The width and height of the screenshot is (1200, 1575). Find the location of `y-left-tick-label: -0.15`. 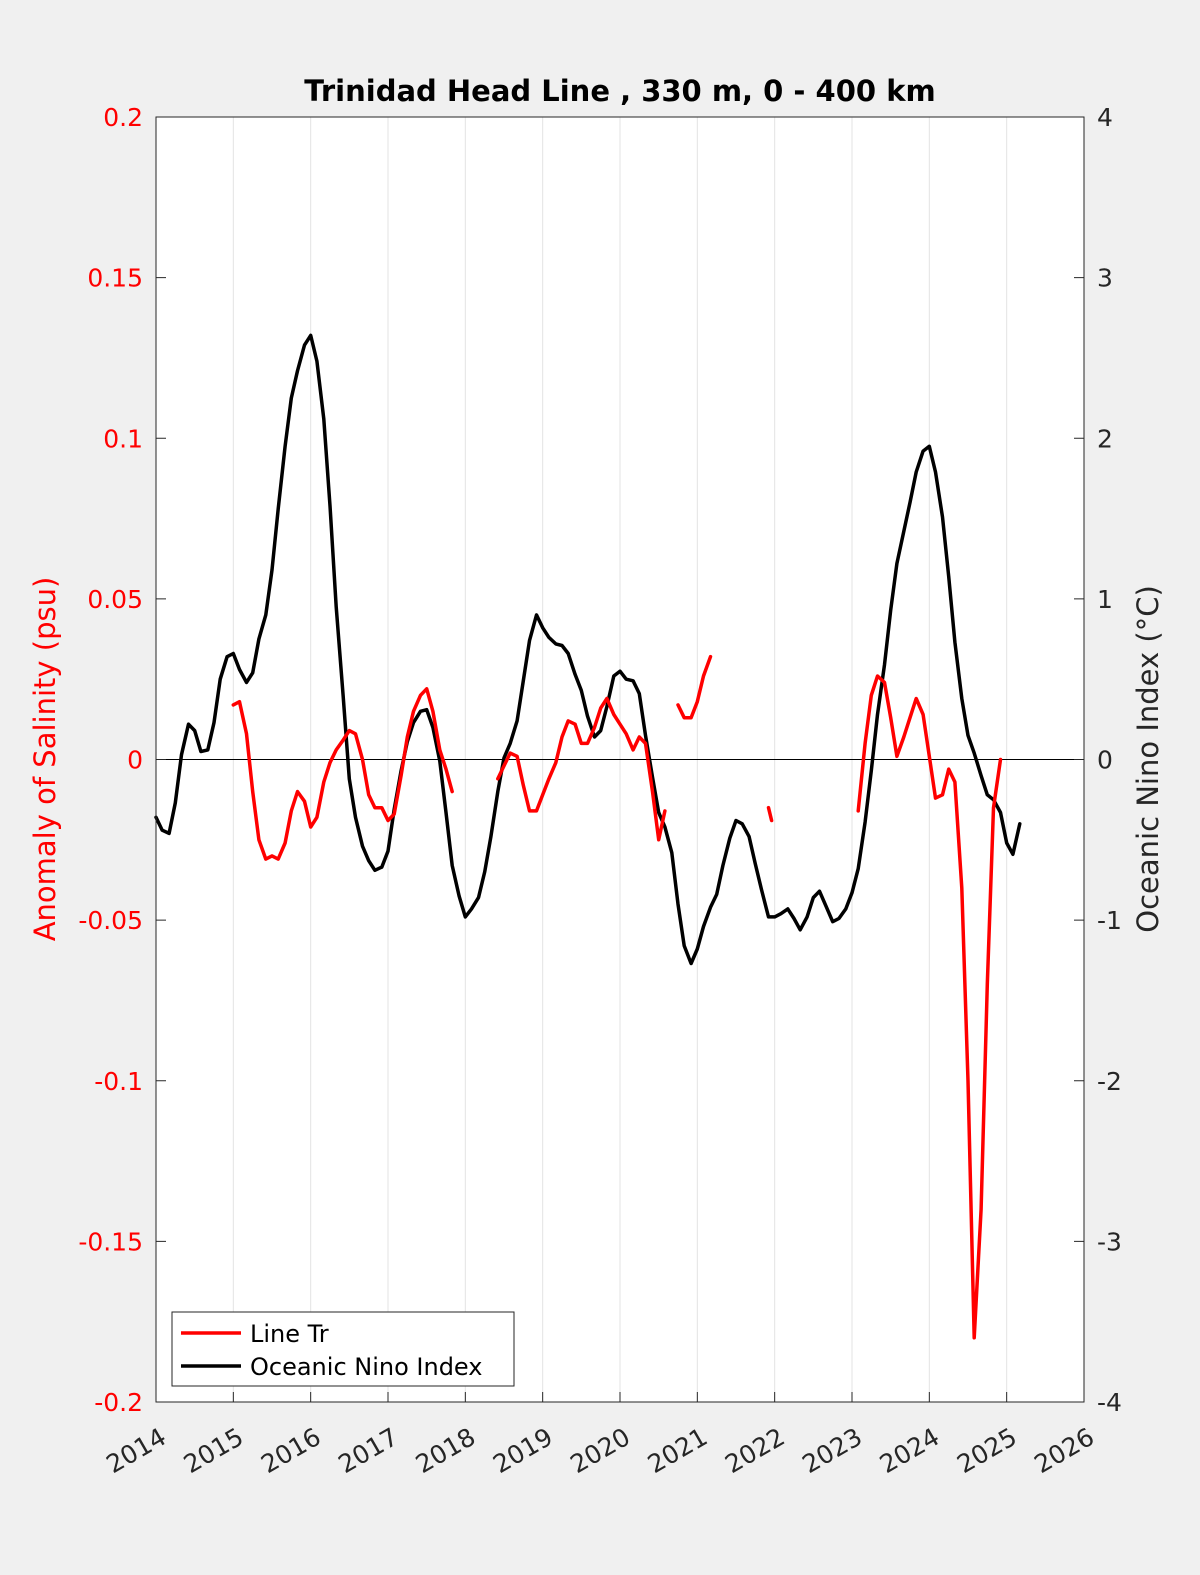

y-left-tick-label: -0.15 is located at coordinates (110, 1241).